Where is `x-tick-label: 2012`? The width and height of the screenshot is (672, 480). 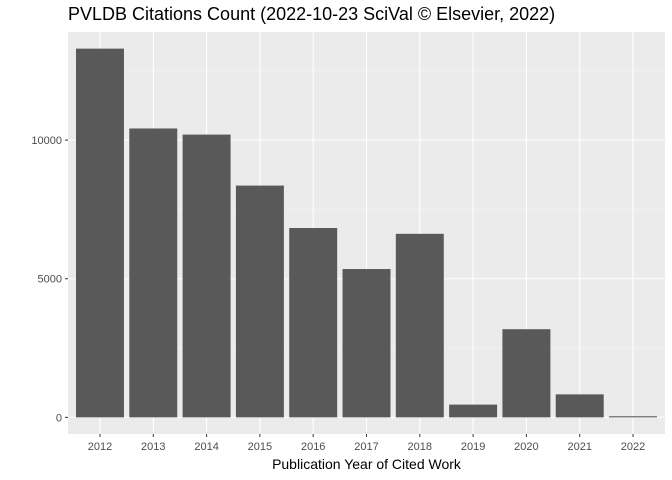 x-tick-label: 2012 is located at coordinates (100, 447).